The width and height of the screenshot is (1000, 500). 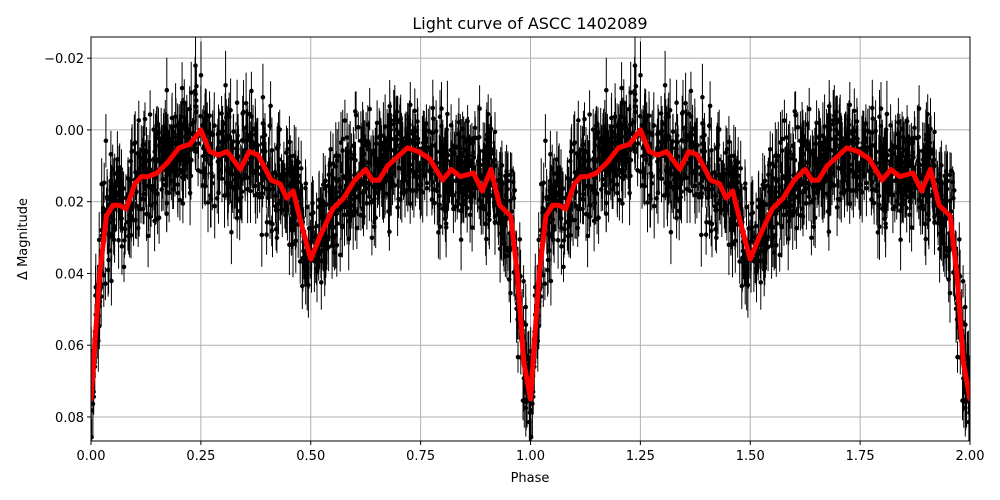 I want to click on y-tick-label: 0.04, so click(x=69, y=274).